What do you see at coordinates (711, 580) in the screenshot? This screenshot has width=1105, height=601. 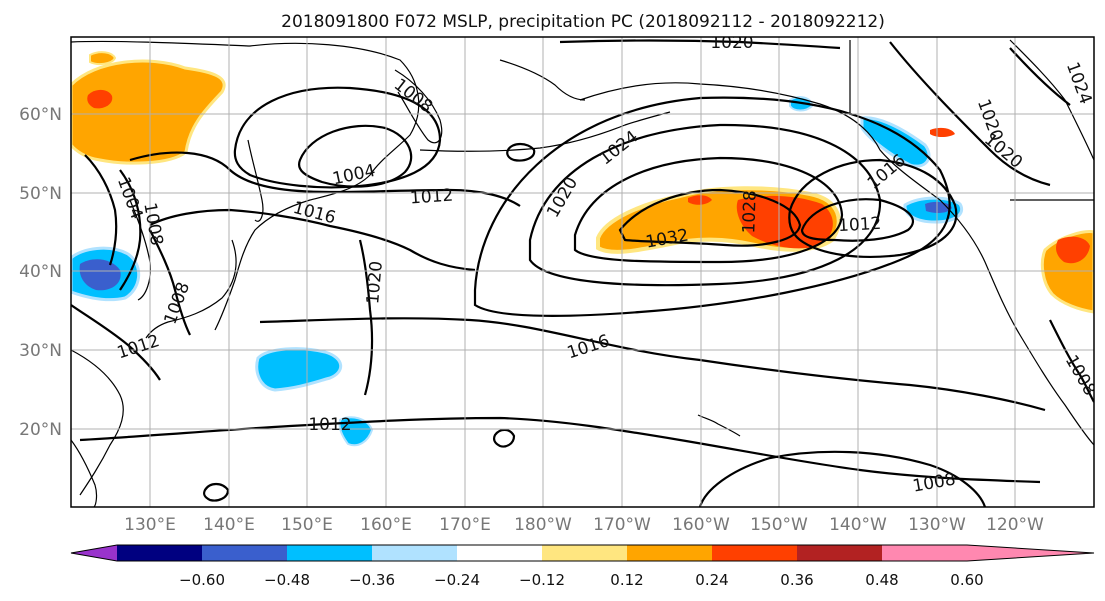 I see `colorbar-tick-label: 0.24` at bounding box center [711, 580].